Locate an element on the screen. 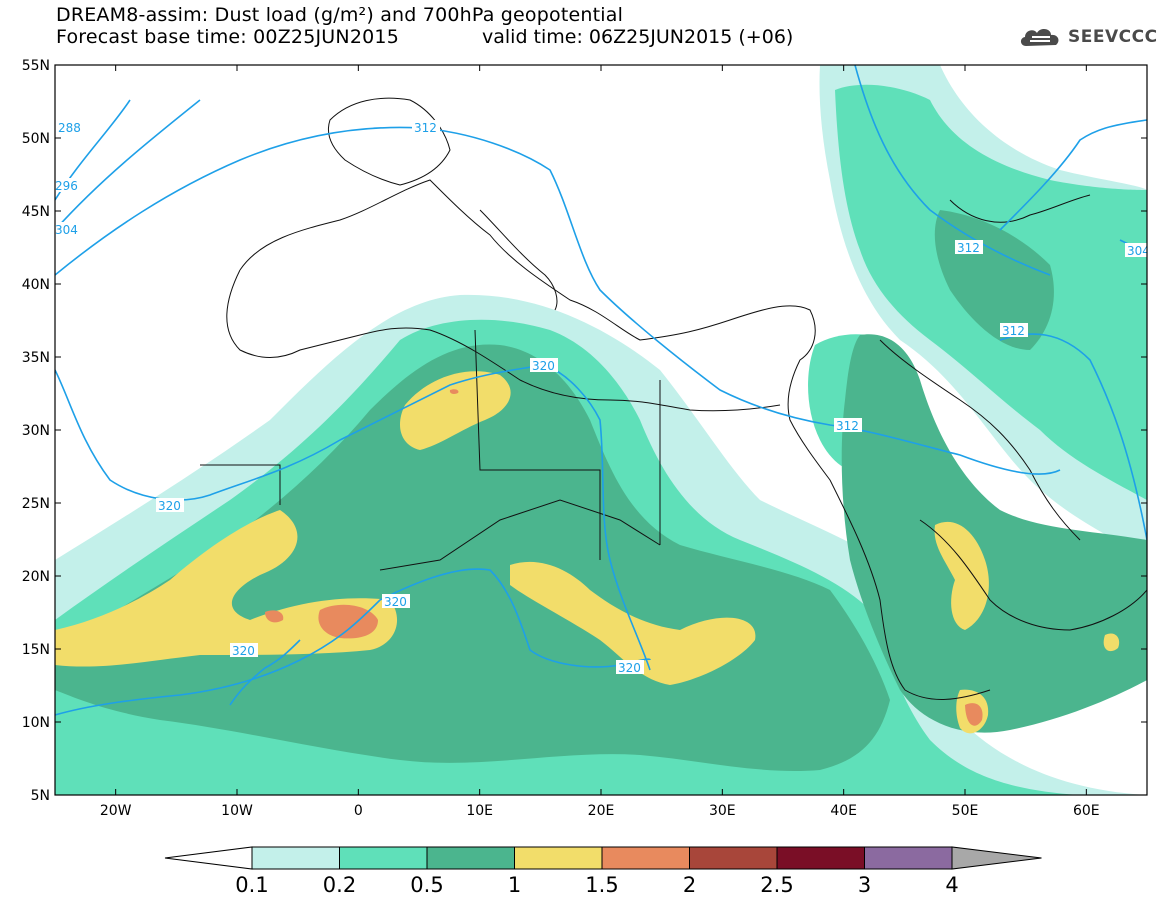 The height and width of the screenshot is (907, 1165). x-tick-label: 0 is located at coordinates (358, 811).